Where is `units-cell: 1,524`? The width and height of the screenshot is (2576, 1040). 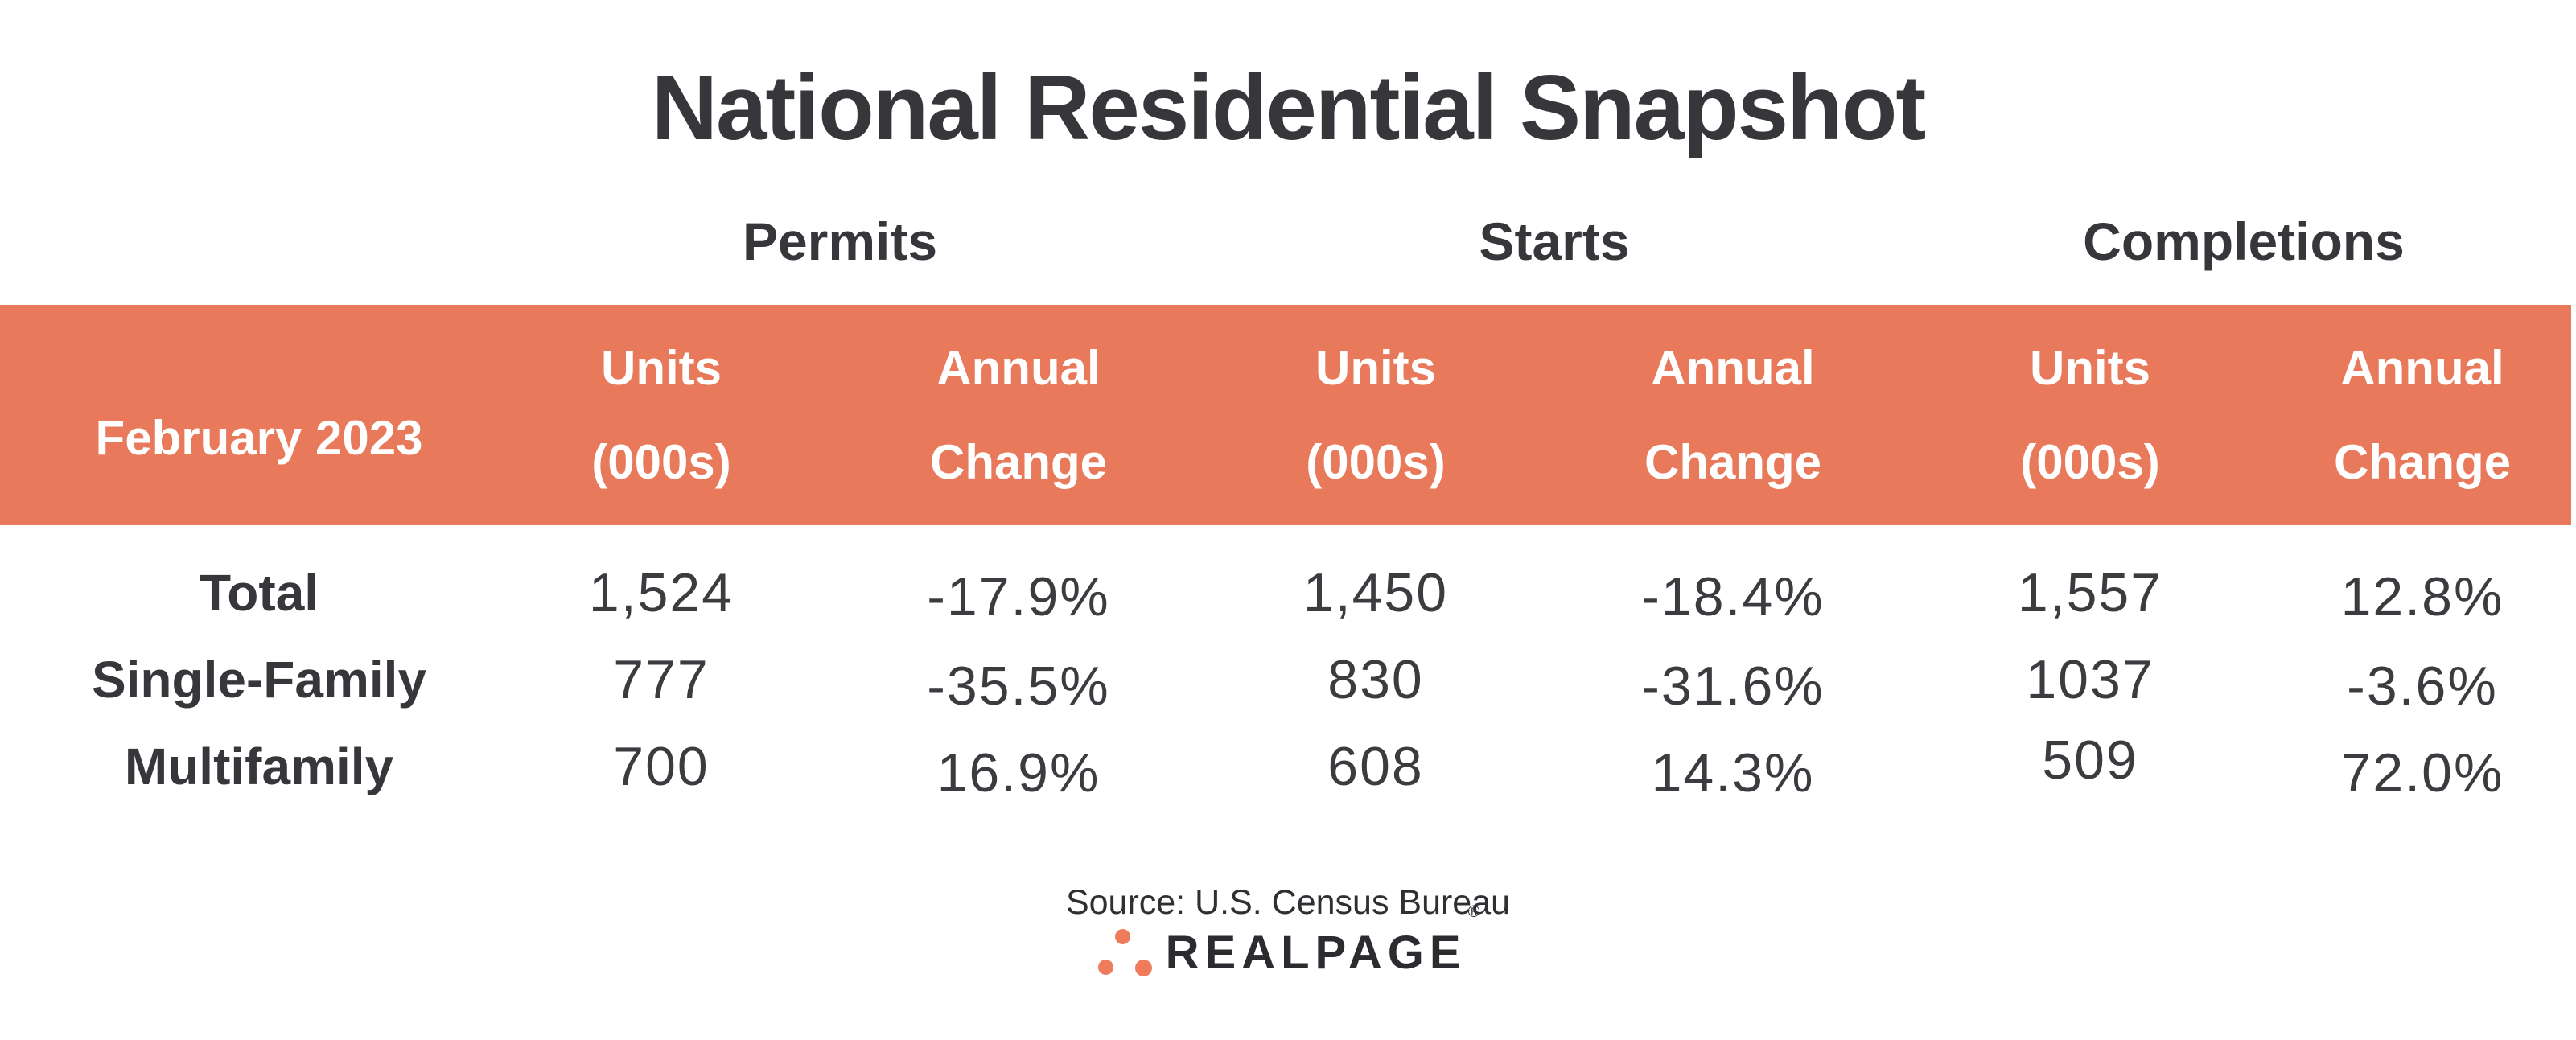 units-cell: 1,524 is located at coordinates (661, 592).